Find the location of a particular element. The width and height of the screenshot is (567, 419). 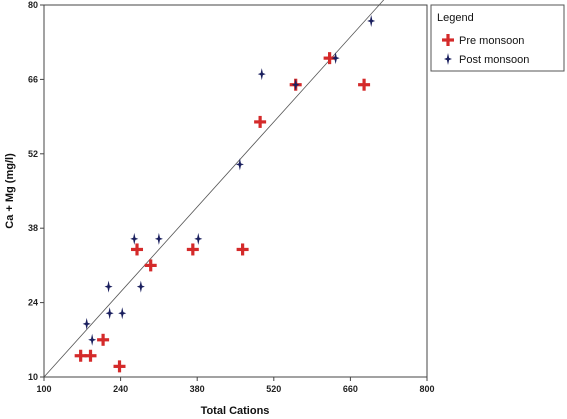

x-tick-label: 240 is located at coordinates (120, 389).